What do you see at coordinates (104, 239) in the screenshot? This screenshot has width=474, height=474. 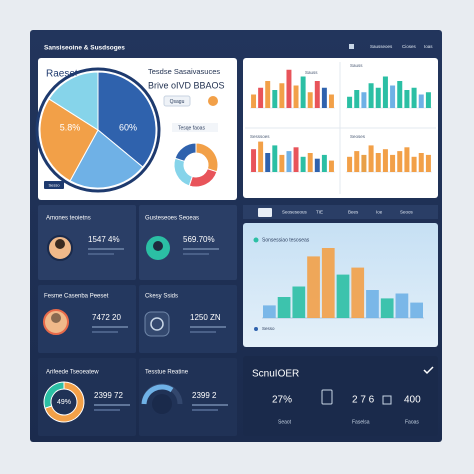 I see `tile-value: 1547 4%` at bounding box center [104, 239].